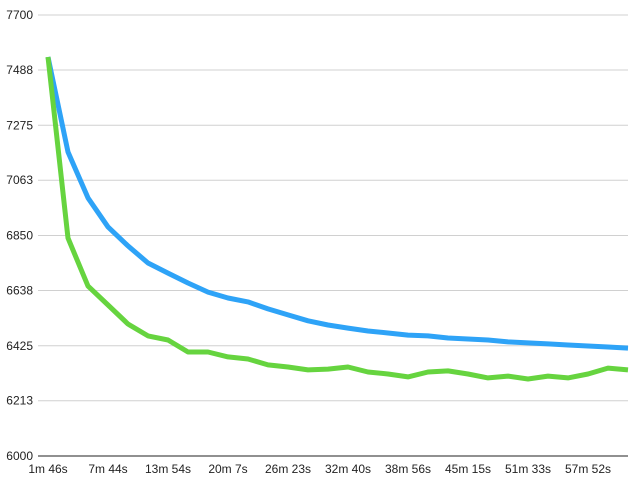 This screenshot has width=635, height=481. What do you see at coordinates (19, 346) in the screenshot?
I see `y-tick-label: 6425` at bounding box center [19, 346].